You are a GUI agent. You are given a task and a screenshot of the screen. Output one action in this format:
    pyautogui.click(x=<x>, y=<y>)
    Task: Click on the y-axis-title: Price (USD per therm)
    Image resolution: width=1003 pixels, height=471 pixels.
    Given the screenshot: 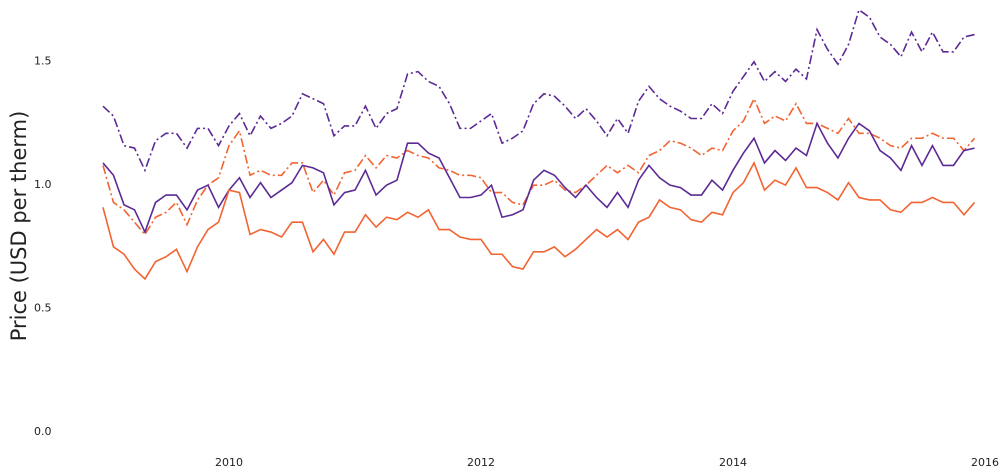 What is the action you would take?
    pyautogui.click(x=19, y=226)
    